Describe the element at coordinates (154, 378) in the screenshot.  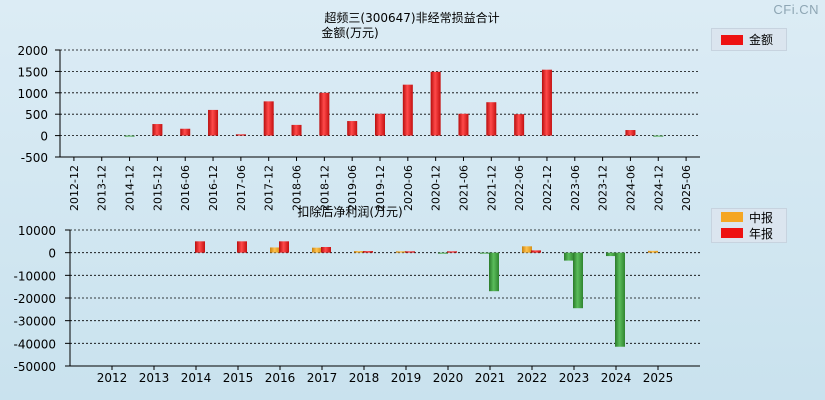
I see `bottom-x-tick-label: 2013` at that location.